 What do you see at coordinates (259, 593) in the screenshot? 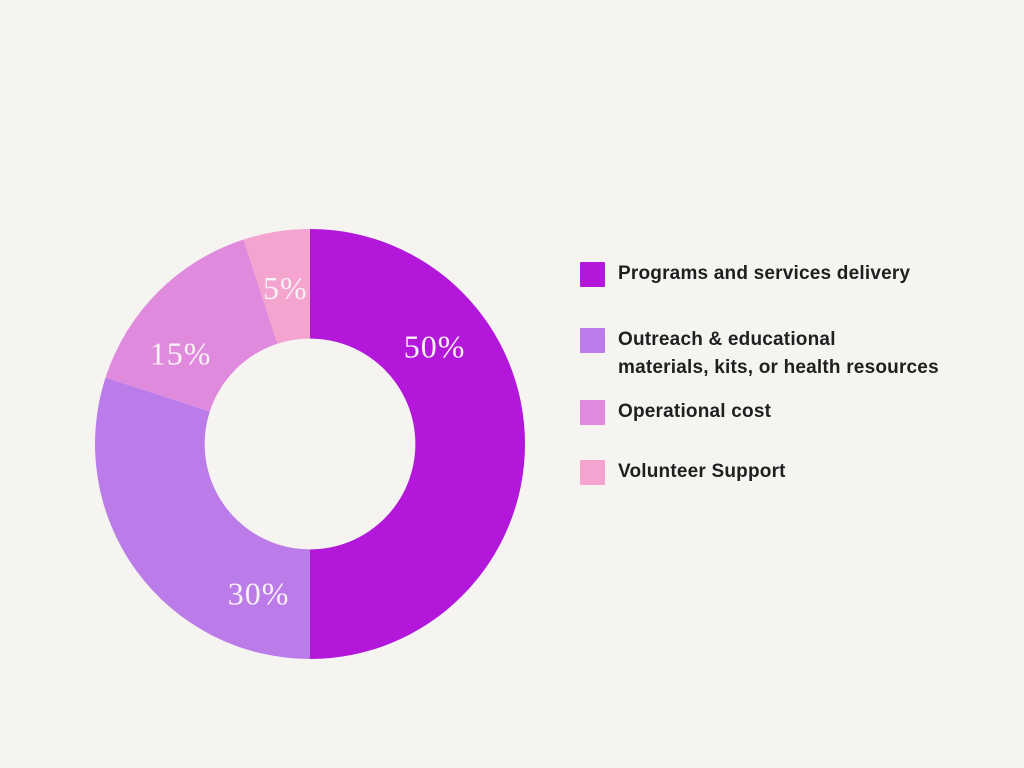
I see `slice-label-2: 30%` at bounding box center [259, 593].